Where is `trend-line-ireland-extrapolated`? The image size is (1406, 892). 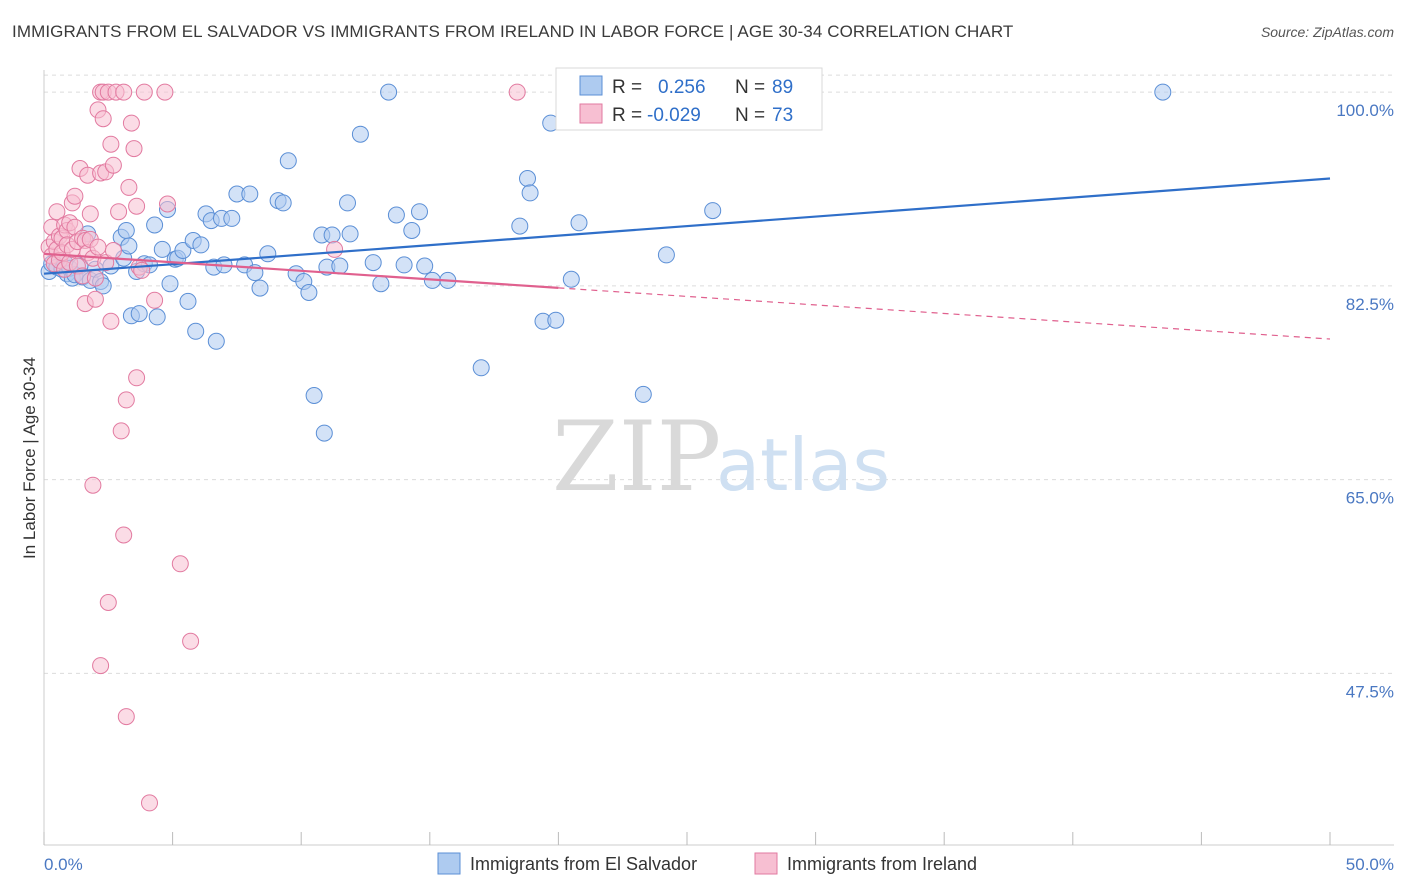
trend-line-ireland-extrapolated is located at coordinates (944, 313).